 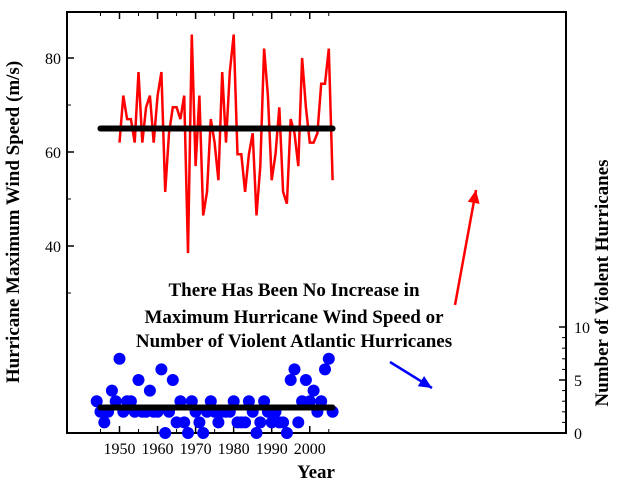 I want to click on arrow-to-count-head, so click(x=424, y=382).